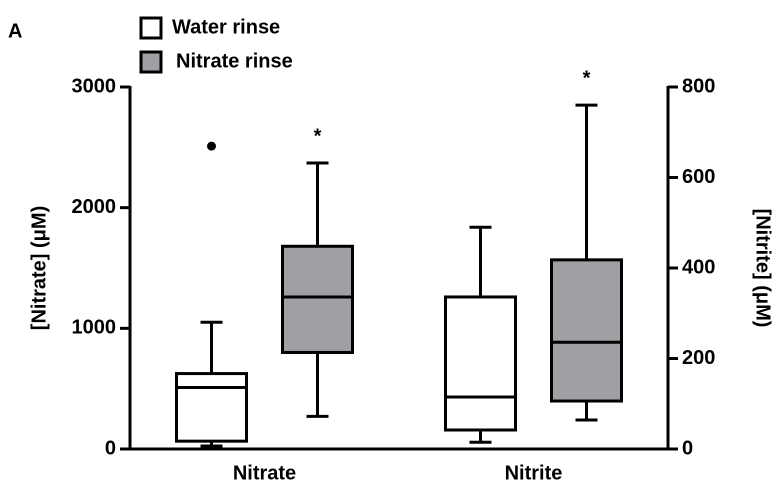  What do you see at coordinates (763, 268) in the screenshot?
I see `y2-axis-label: [Nitrite] (μM)` at bounding box center [763, 268].